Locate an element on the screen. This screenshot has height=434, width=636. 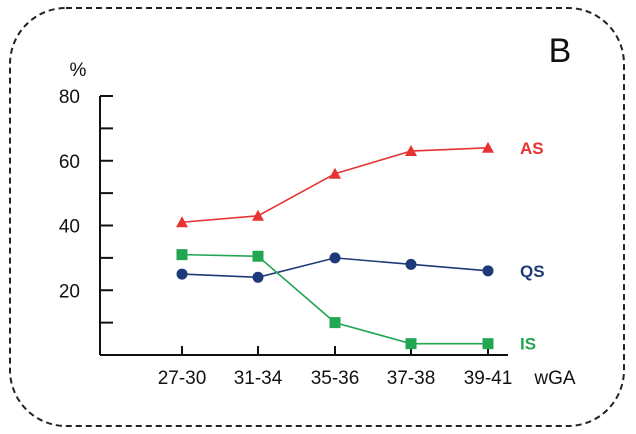
x-tick-label: 27-30 is located at coordinates (182, 378).